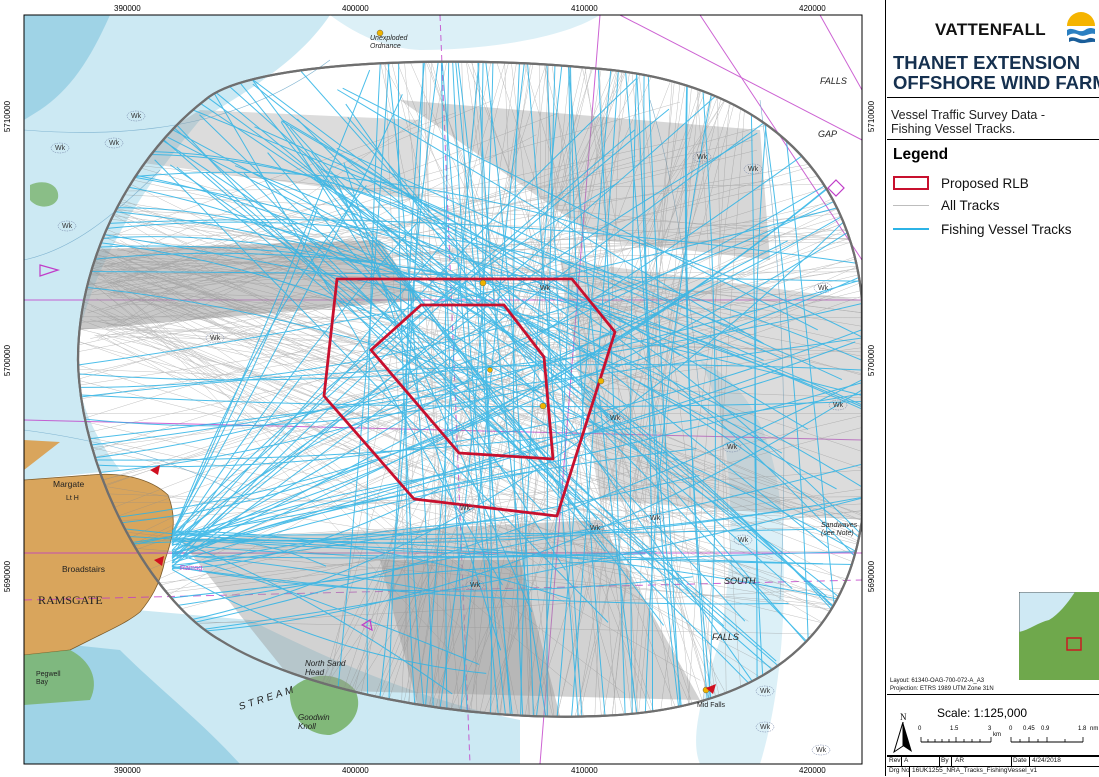  Describe the element at coordinates (959, 760) in the screenshot. I see `by-value: AR` at that location.